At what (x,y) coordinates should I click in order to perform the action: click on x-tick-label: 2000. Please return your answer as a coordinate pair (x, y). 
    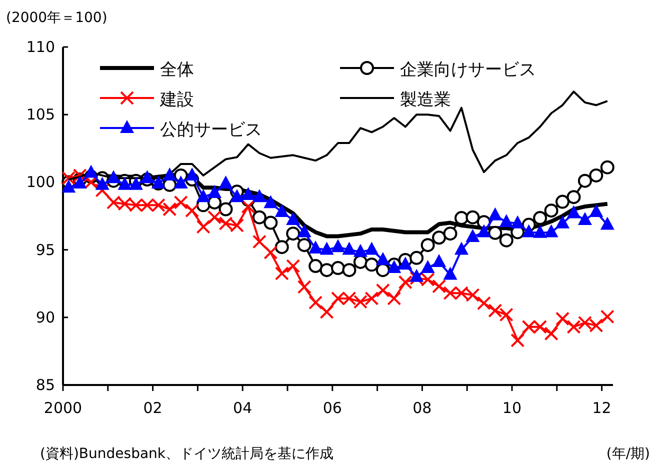
    Looking at the image, I should click on (63, 408).